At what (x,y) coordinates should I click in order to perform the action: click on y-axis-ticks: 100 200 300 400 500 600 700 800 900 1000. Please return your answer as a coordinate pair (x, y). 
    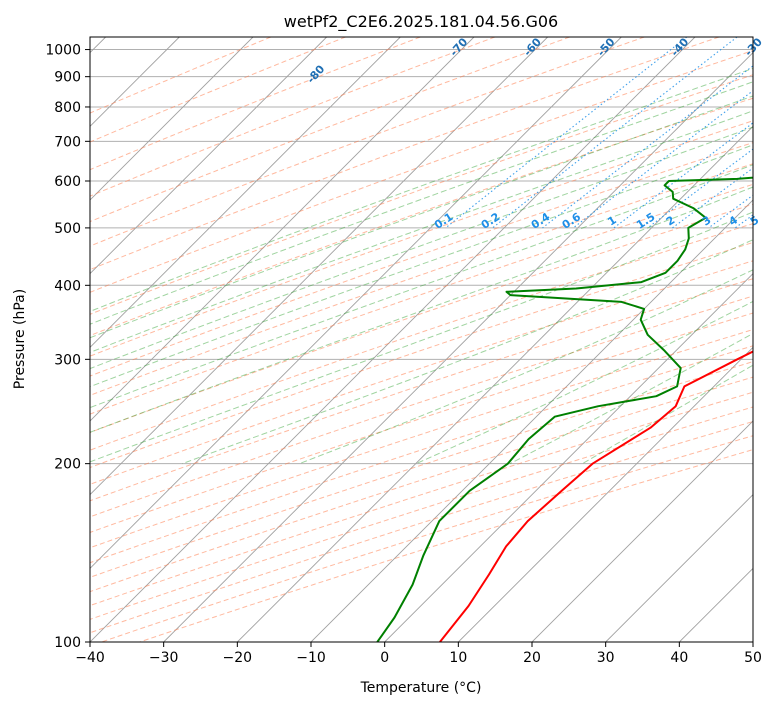
    Looking at the image, I should click on (67, 347).